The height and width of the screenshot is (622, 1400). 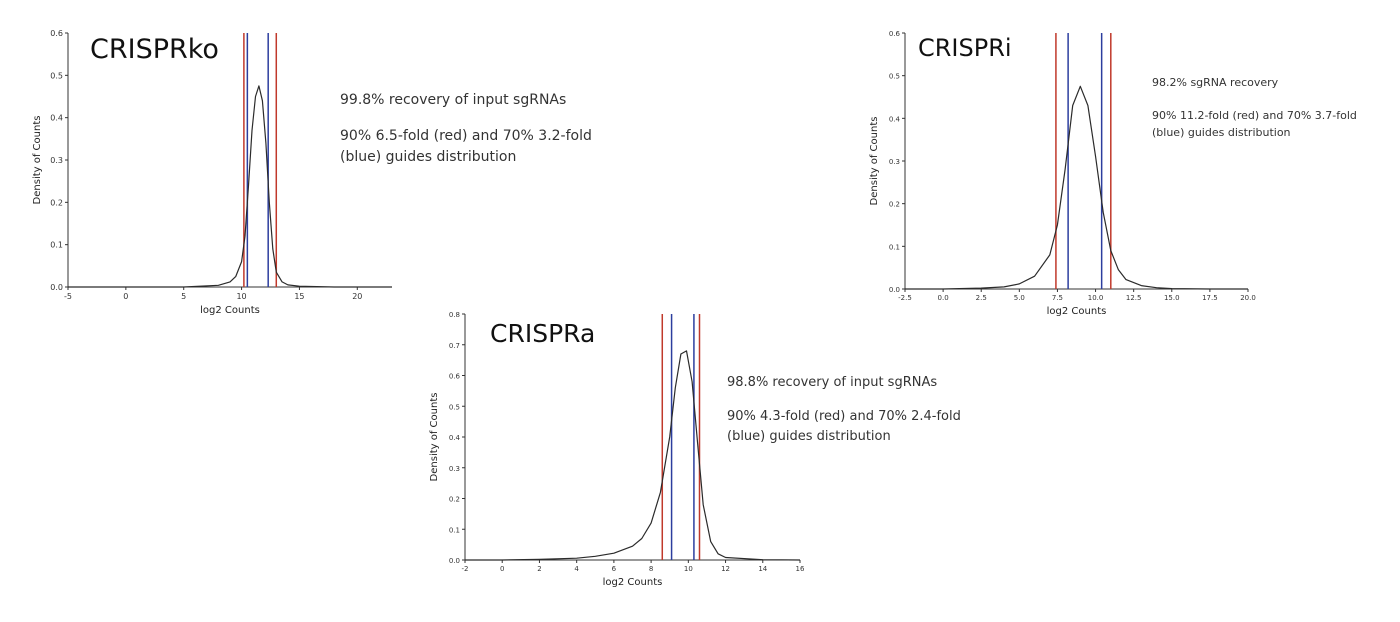 I want to click on fold-text-line-1: 90% 11.2-fold (red) and 70% 3.7-fold, so click(x=1254, y=116).